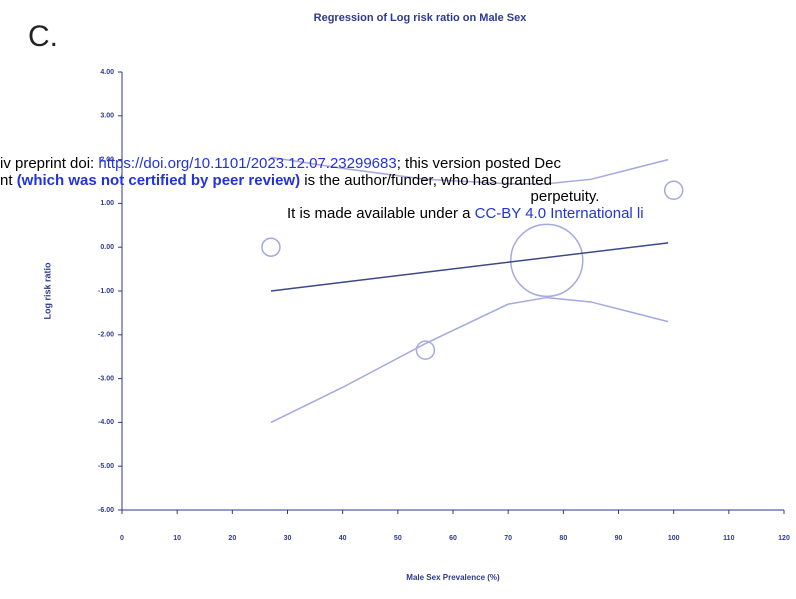 The height and width of the screenshot is (599, 796). I want to click on chart-title: Regression of Log risk ratio on Male Sex, so click(421, 18).